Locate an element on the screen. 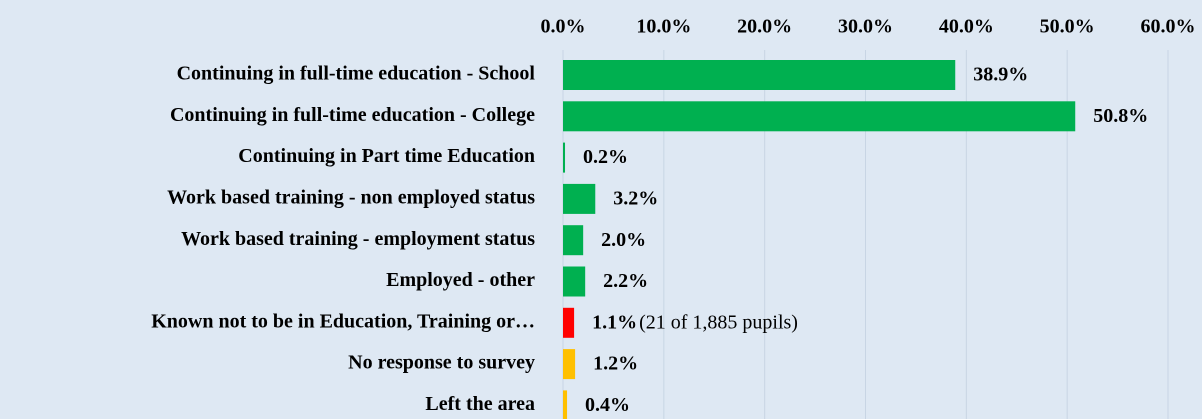 Image resolution: width=1202 pixels, height=419 pixels. category-label: Employed - other is located at coordinates (460, 280).